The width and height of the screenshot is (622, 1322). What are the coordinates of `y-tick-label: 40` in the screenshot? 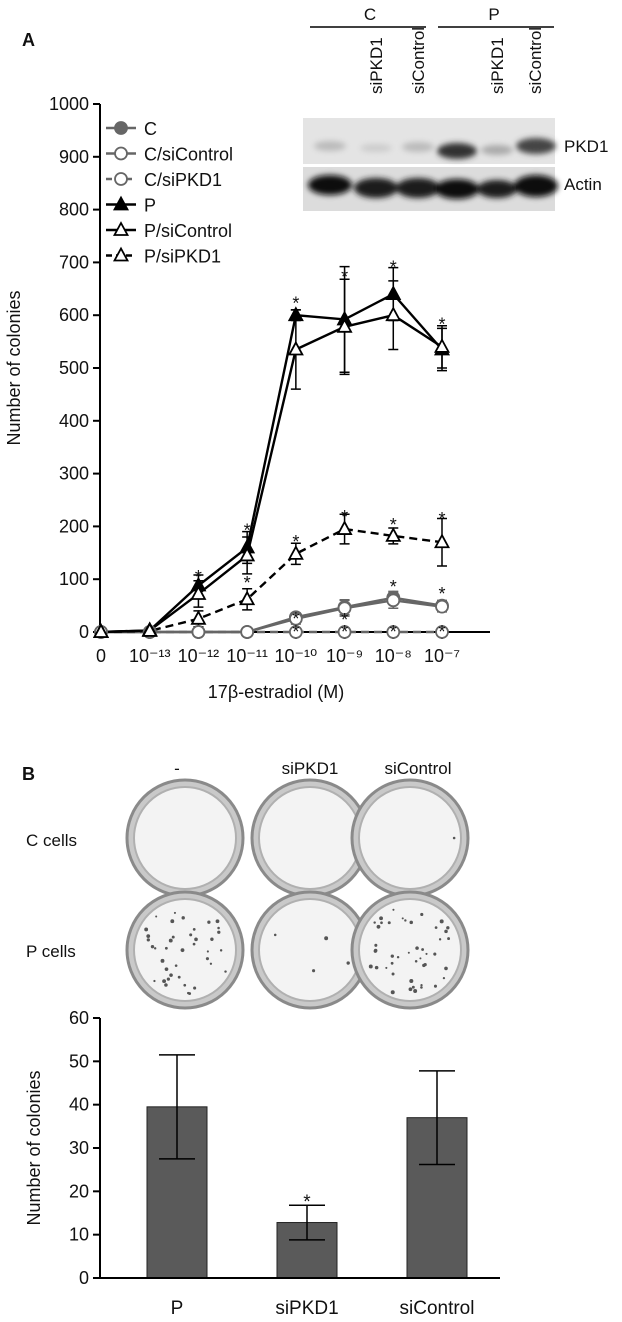 It's located at (79, 1105).